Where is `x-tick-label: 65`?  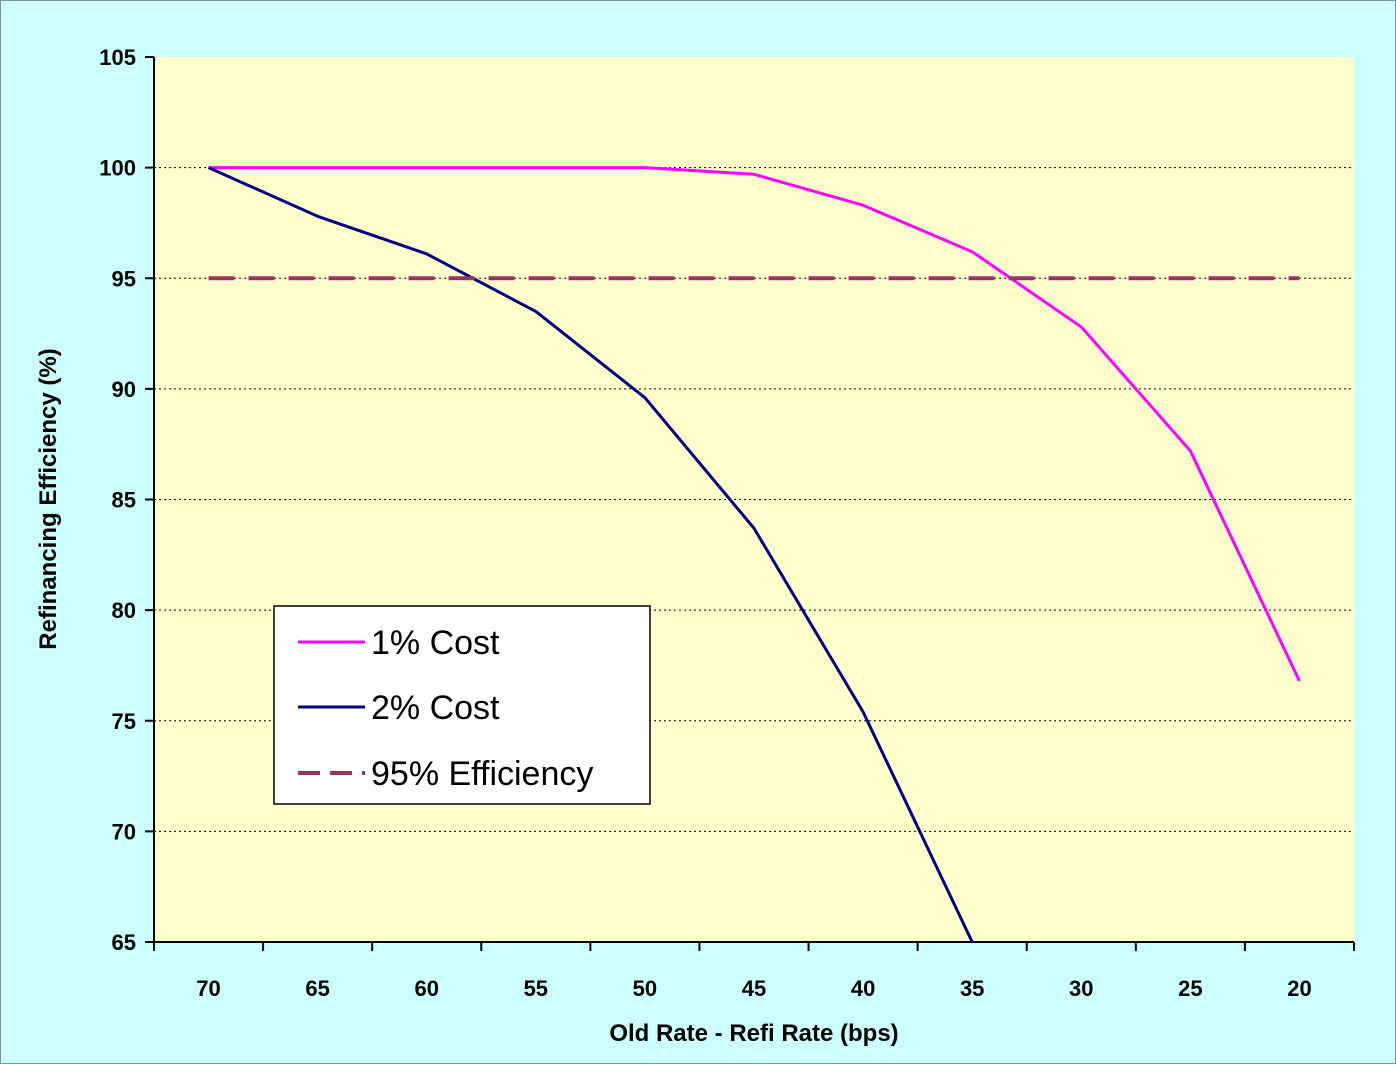
x-tick-label: 65 is located at coordinates (317, 988).